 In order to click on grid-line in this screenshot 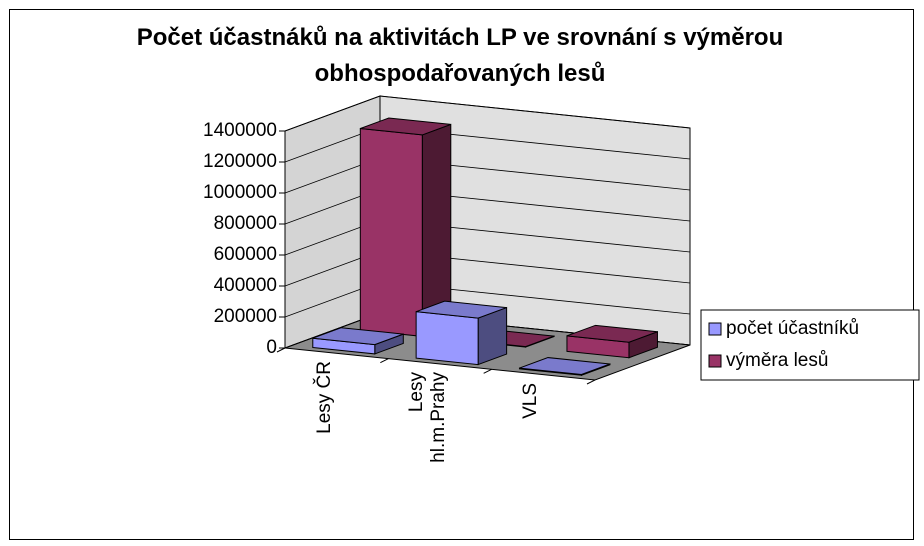, I will do `click(487, 113)`.